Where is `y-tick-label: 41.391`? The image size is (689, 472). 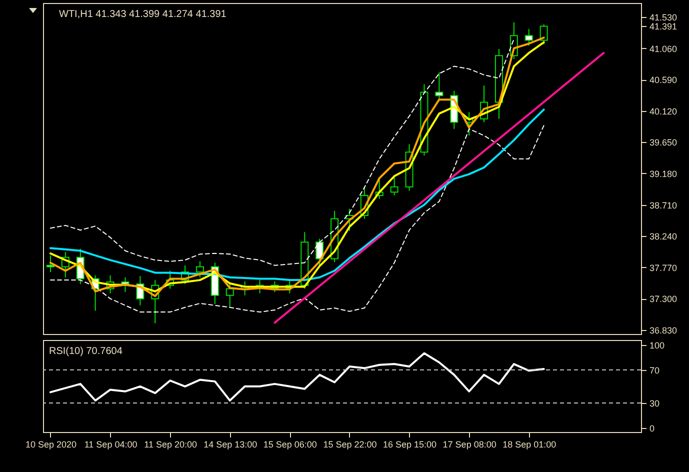 y-tick-label: 41.391 is located at coordinates (664, 27).